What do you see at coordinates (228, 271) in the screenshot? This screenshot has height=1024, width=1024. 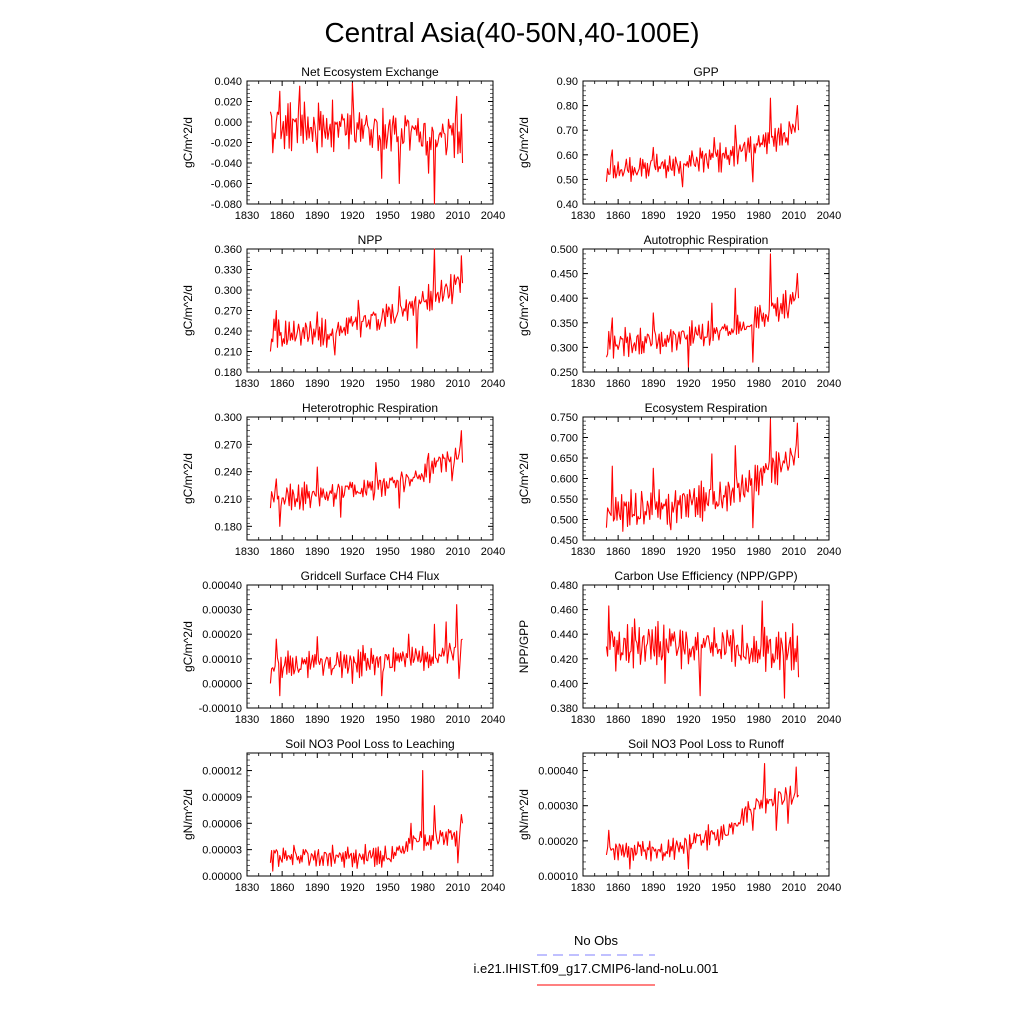 I see `y-tick-label: 0.330` at bounding box center [228, 271].